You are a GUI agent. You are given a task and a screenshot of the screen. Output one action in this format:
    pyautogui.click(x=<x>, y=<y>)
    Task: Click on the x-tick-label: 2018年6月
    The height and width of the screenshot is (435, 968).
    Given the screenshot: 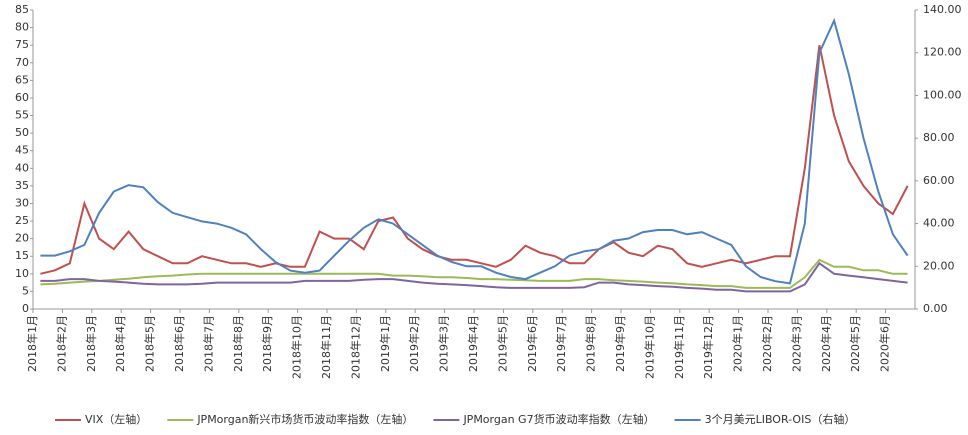 What is the action you would take?
    pyautogui.click(x=179, y=343)
    